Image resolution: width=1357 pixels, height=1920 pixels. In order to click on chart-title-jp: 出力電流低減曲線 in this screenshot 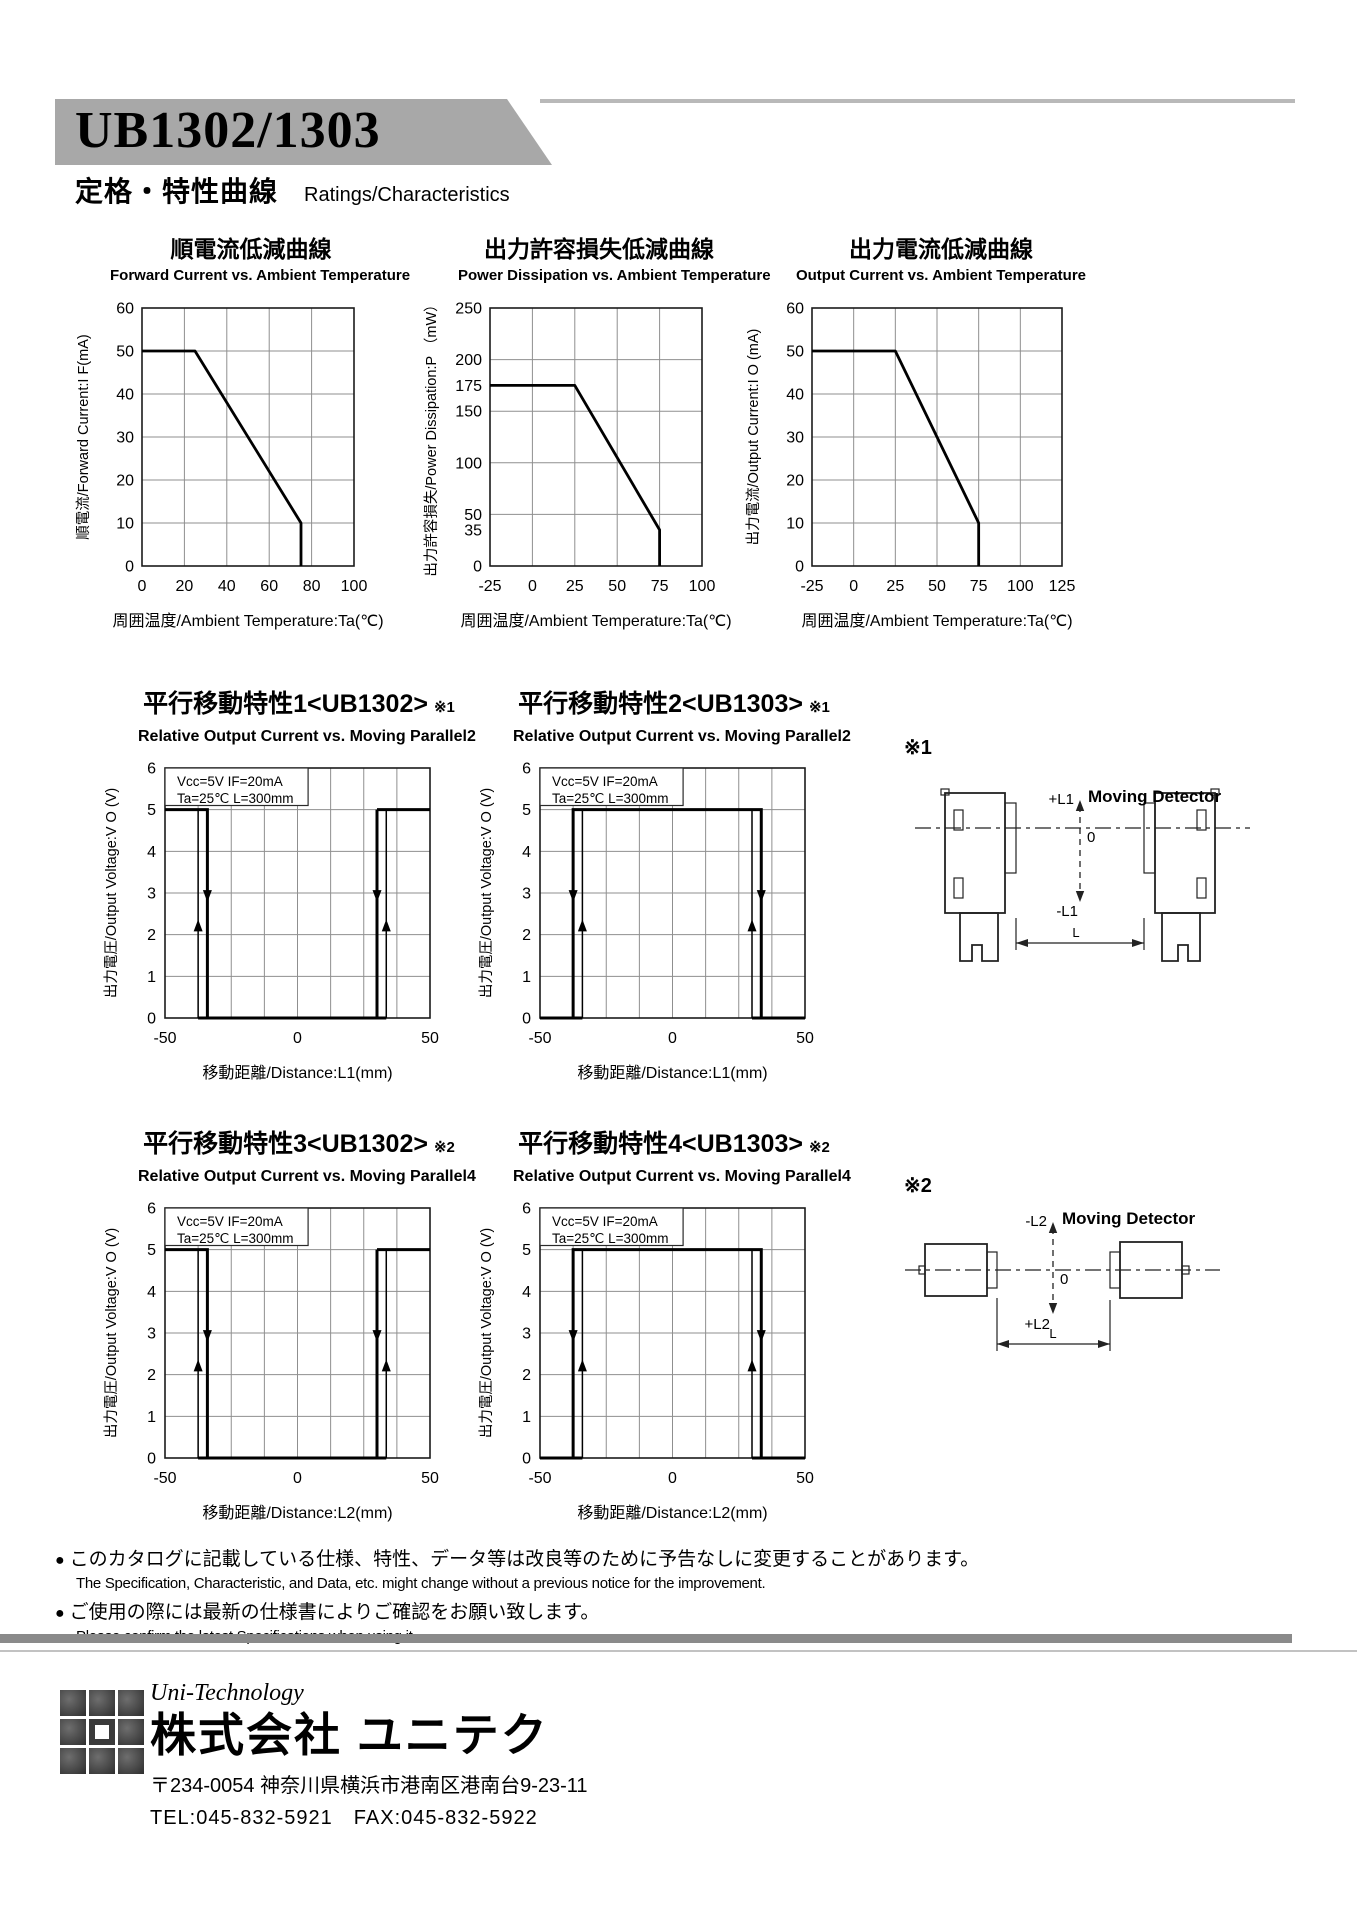, I will do `click(922, 249)`.